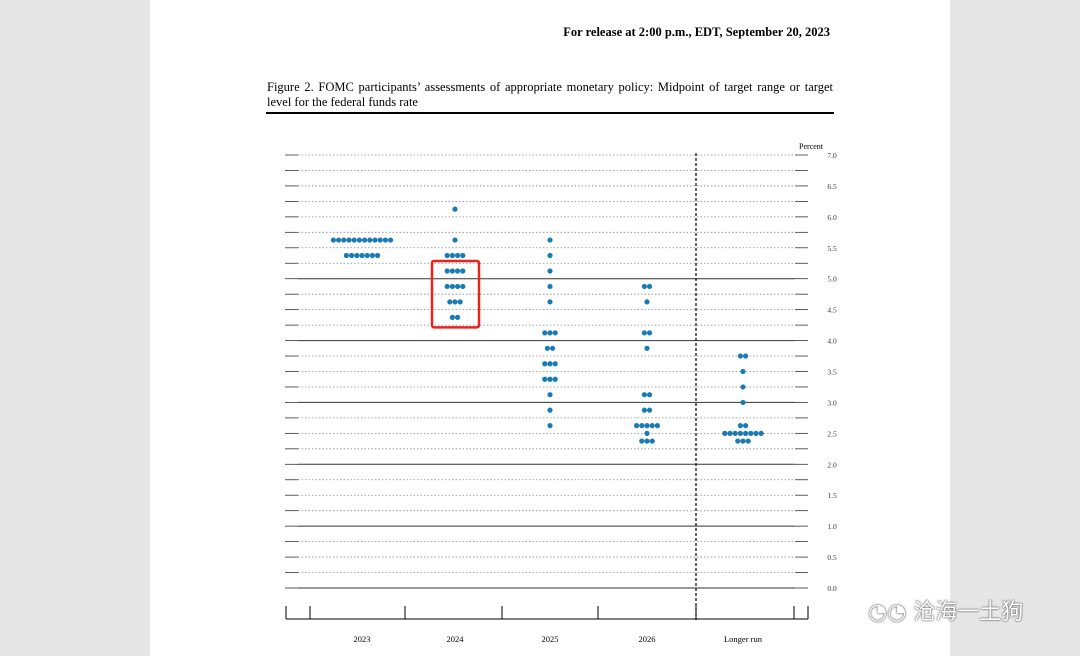 This screenshot has height=656, width=1080. Describe the element at coordinates (891, 612) in the screenshot. I see `wechat-icon: ◔◔` at that location.